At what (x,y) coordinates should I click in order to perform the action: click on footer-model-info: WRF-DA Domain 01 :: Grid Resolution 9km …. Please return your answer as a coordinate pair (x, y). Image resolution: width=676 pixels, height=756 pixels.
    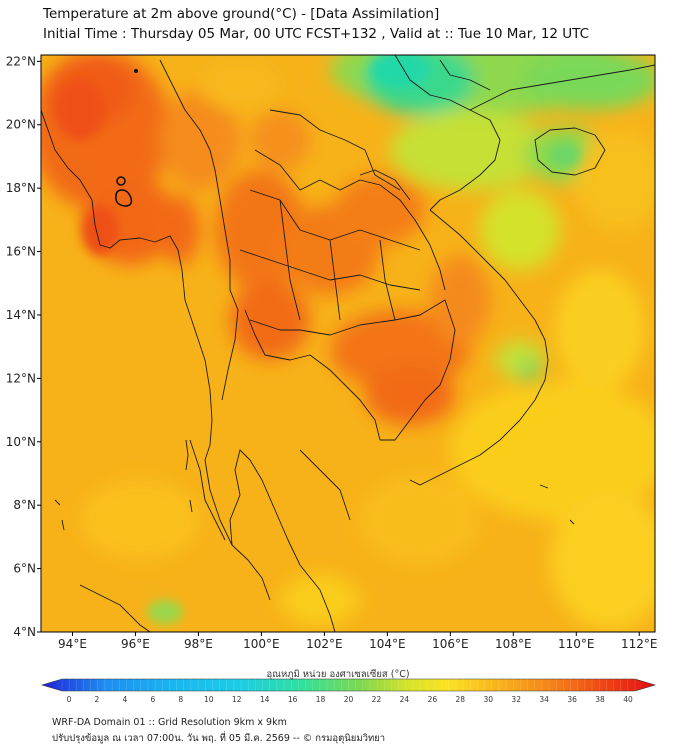
    Looking at the image, I should click on (169, 722).